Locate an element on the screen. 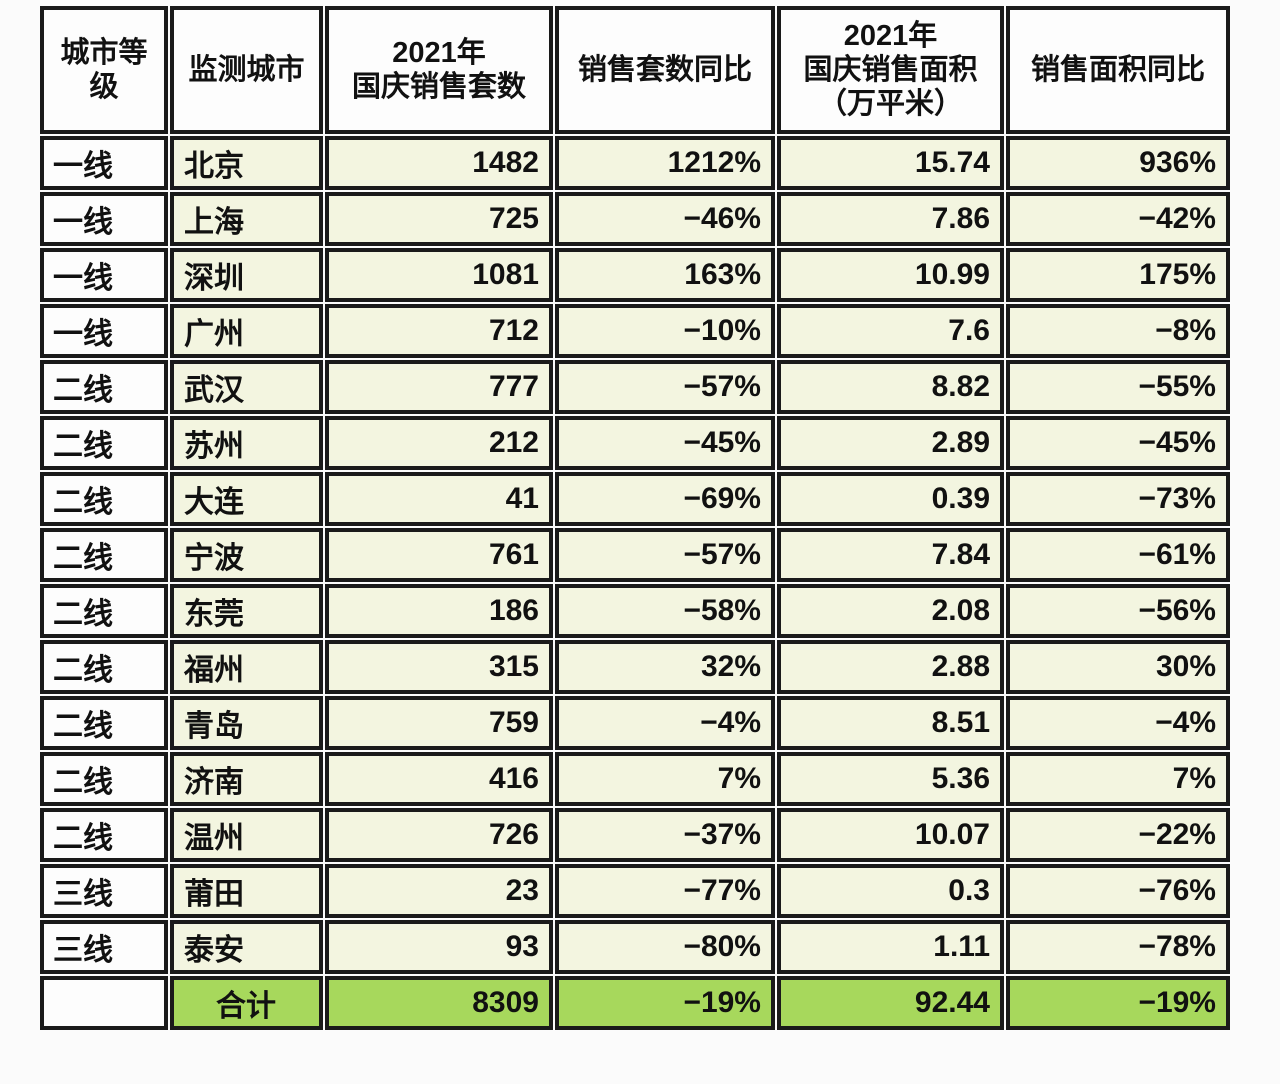 This screenshot has height=1084, width=1280. table-row: 二线 大连 41 −69% 0.39 −73% is located at coordinates (635, 499).